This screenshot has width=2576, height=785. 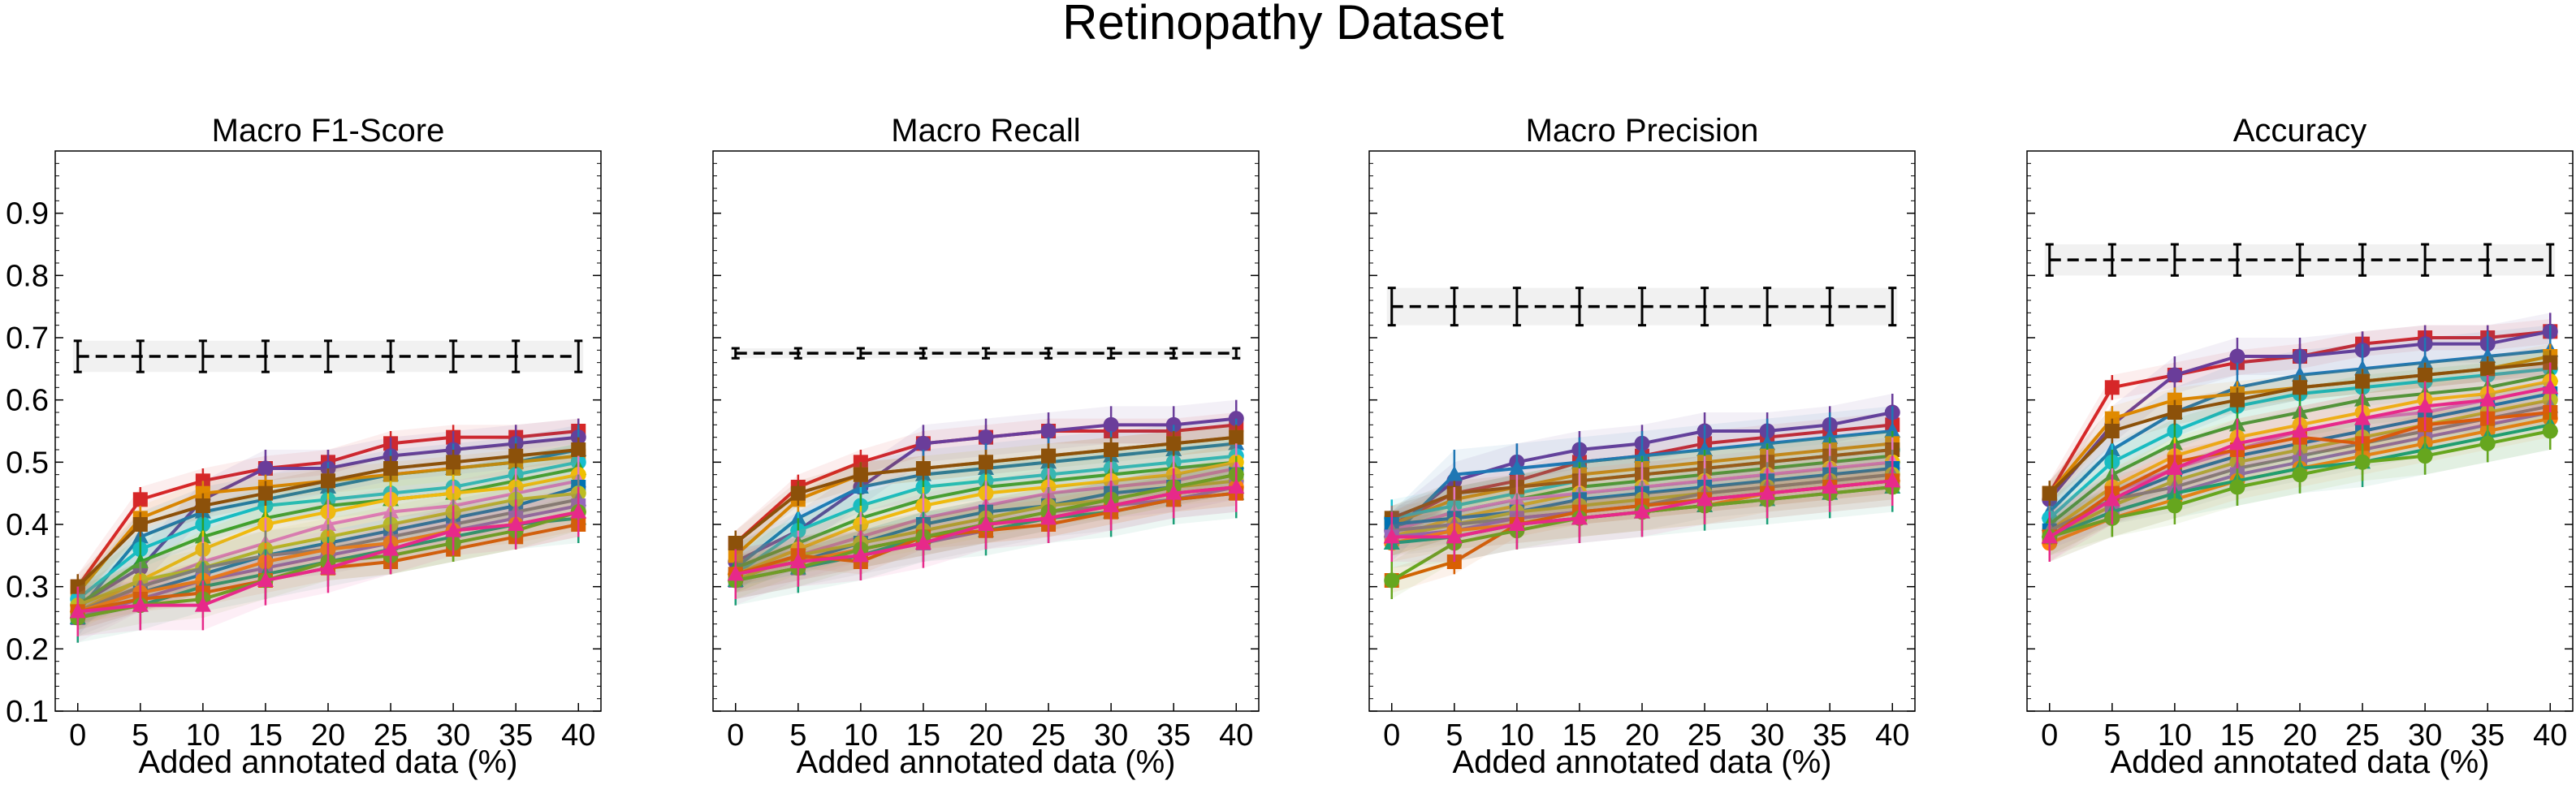 I want to click on y-tick-label: 0.5, so click(x=28, y=463).